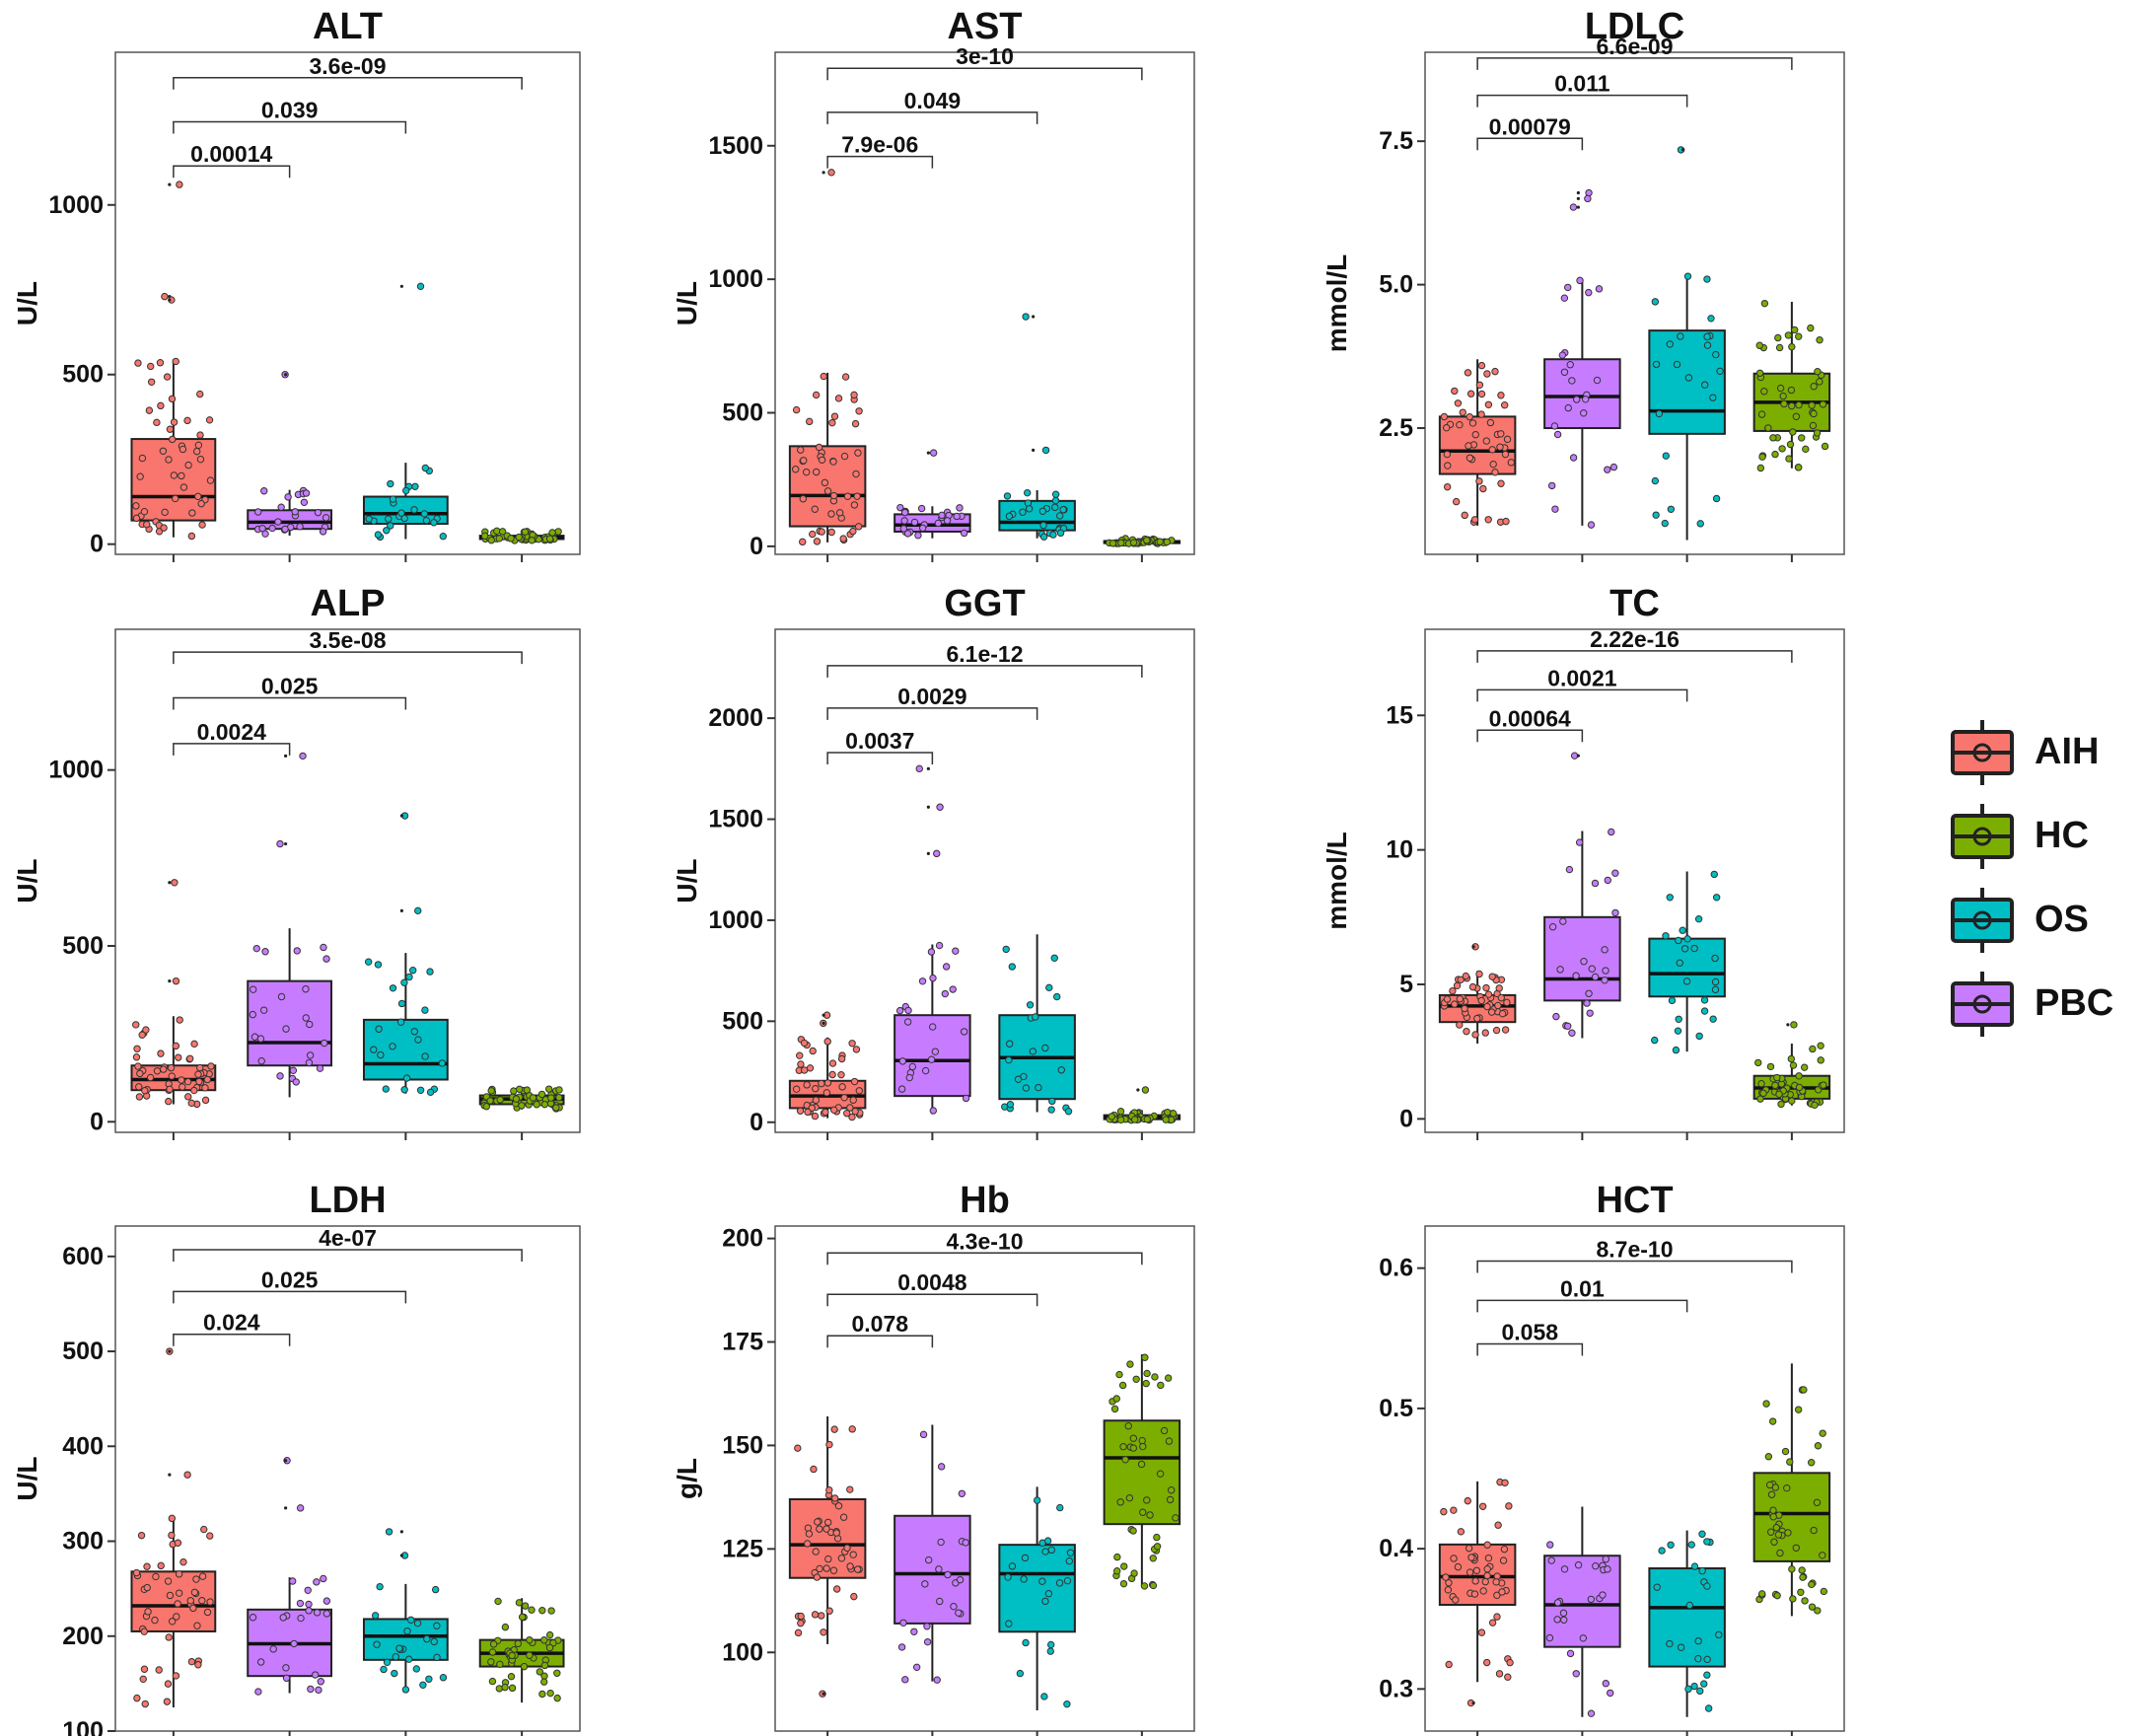 Image resolution: width=2145 pixels, height=1736 pixels. I want to click on panel-title-tc: TC, so click(1634, 603).